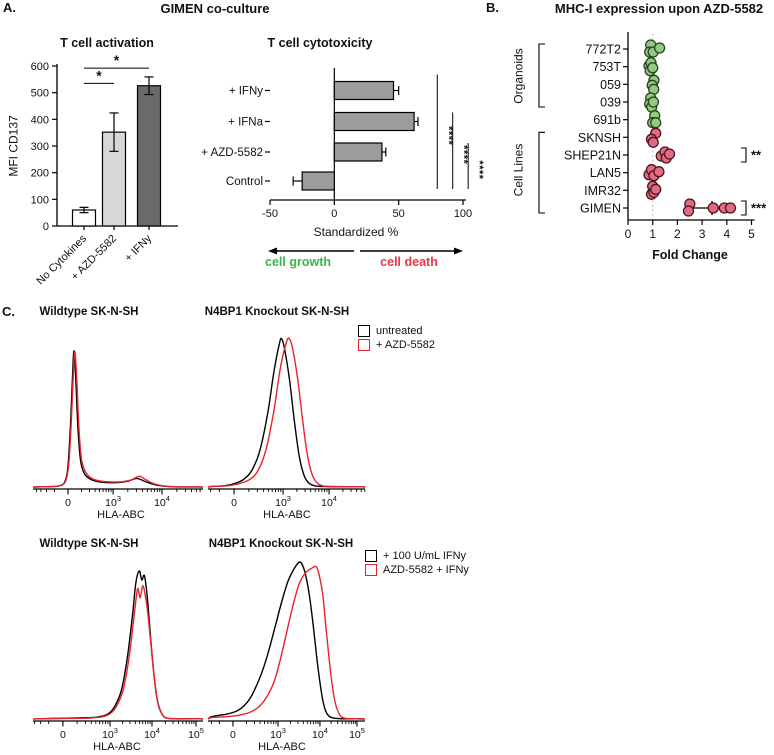 Image resolution: width=774 pixels, height=755 pixels. What do you see at coordinates (245, 123) in the screenshot?
I see `row-label: + IFNa` at bounding box center [245, 123].